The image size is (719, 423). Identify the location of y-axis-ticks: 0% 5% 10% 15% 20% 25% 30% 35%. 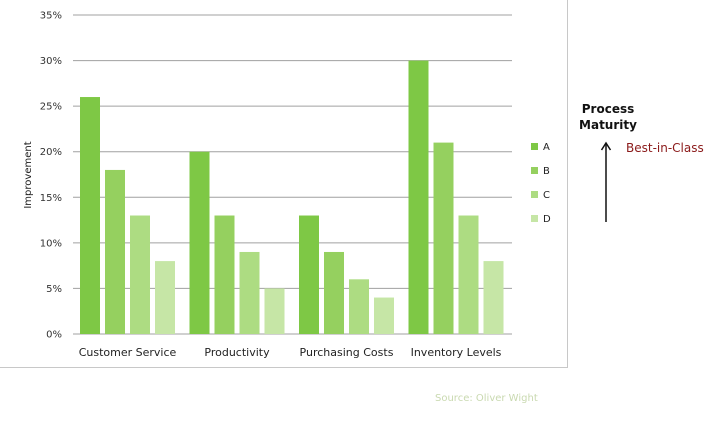
(51, 176).